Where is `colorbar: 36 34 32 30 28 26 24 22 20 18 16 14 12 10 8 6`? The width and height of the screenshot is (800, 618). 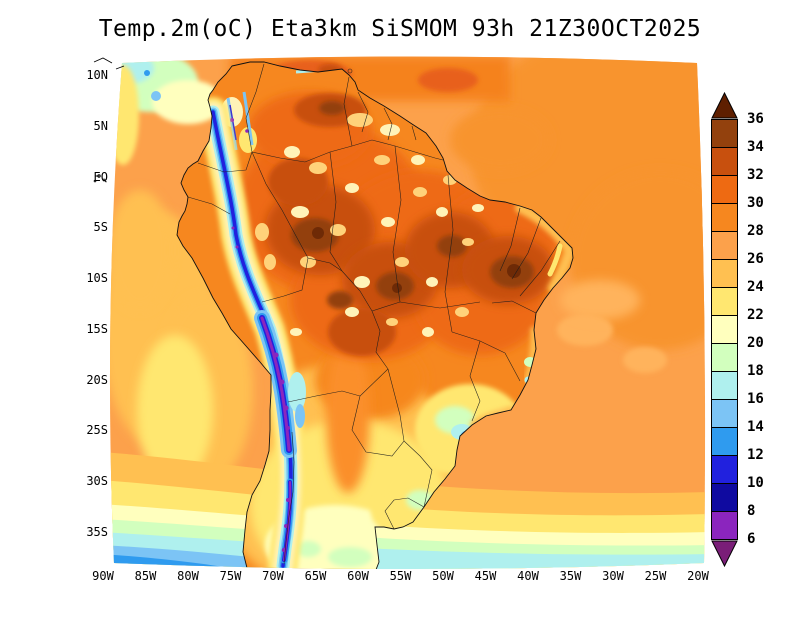 colorbar: 36 34 32 30 28 26 24 22 20 18 16 14 12 10 8 6 is located at coordinates (747, 329).